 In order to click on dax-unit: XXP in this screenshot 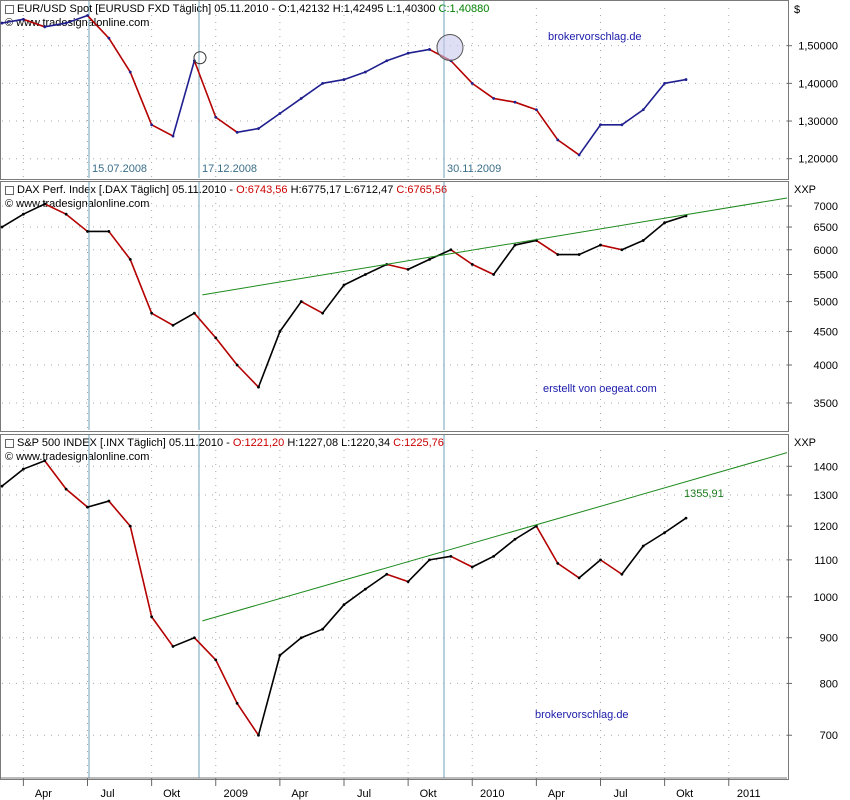, I will do `click(805, 190)`.